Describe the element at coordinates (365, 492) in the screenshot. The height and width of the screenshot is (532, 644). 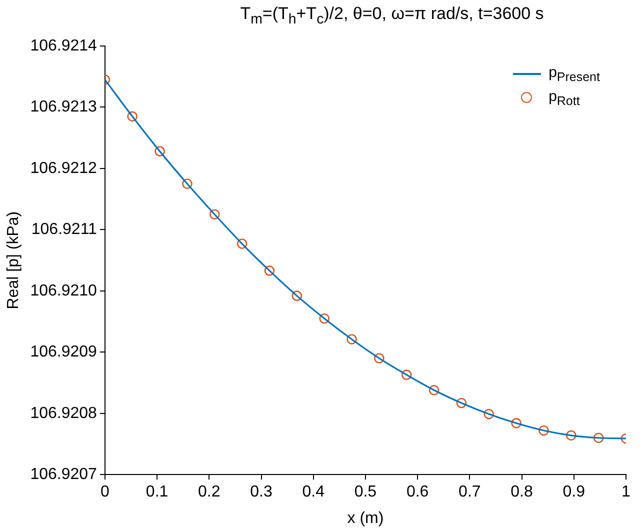
I see `x-tick-label: 0.5` at that location.